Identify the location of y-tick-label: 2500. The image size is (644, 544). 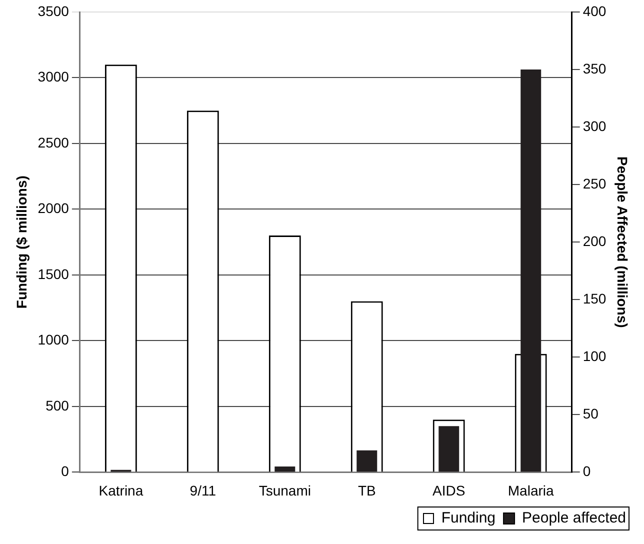
(54, 142).